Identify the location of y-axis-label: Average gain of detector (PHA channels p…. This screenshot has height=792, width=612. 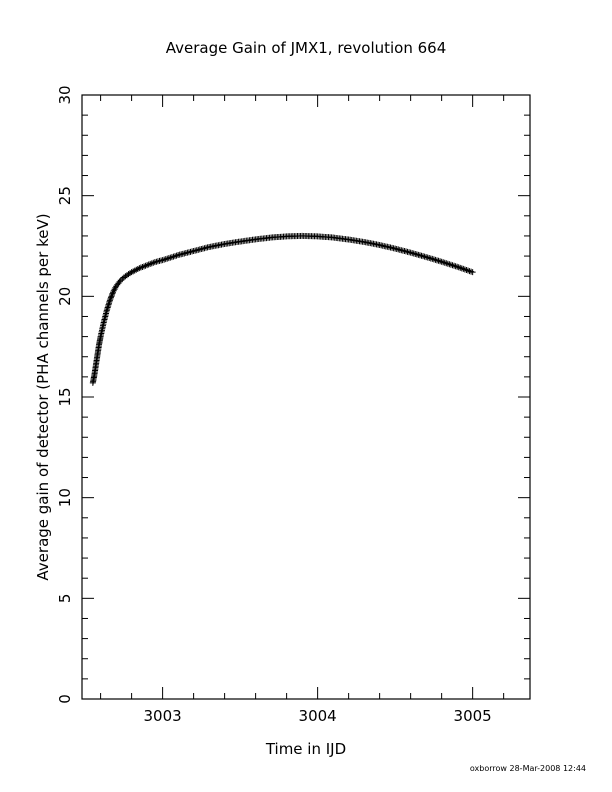
(43, 396).